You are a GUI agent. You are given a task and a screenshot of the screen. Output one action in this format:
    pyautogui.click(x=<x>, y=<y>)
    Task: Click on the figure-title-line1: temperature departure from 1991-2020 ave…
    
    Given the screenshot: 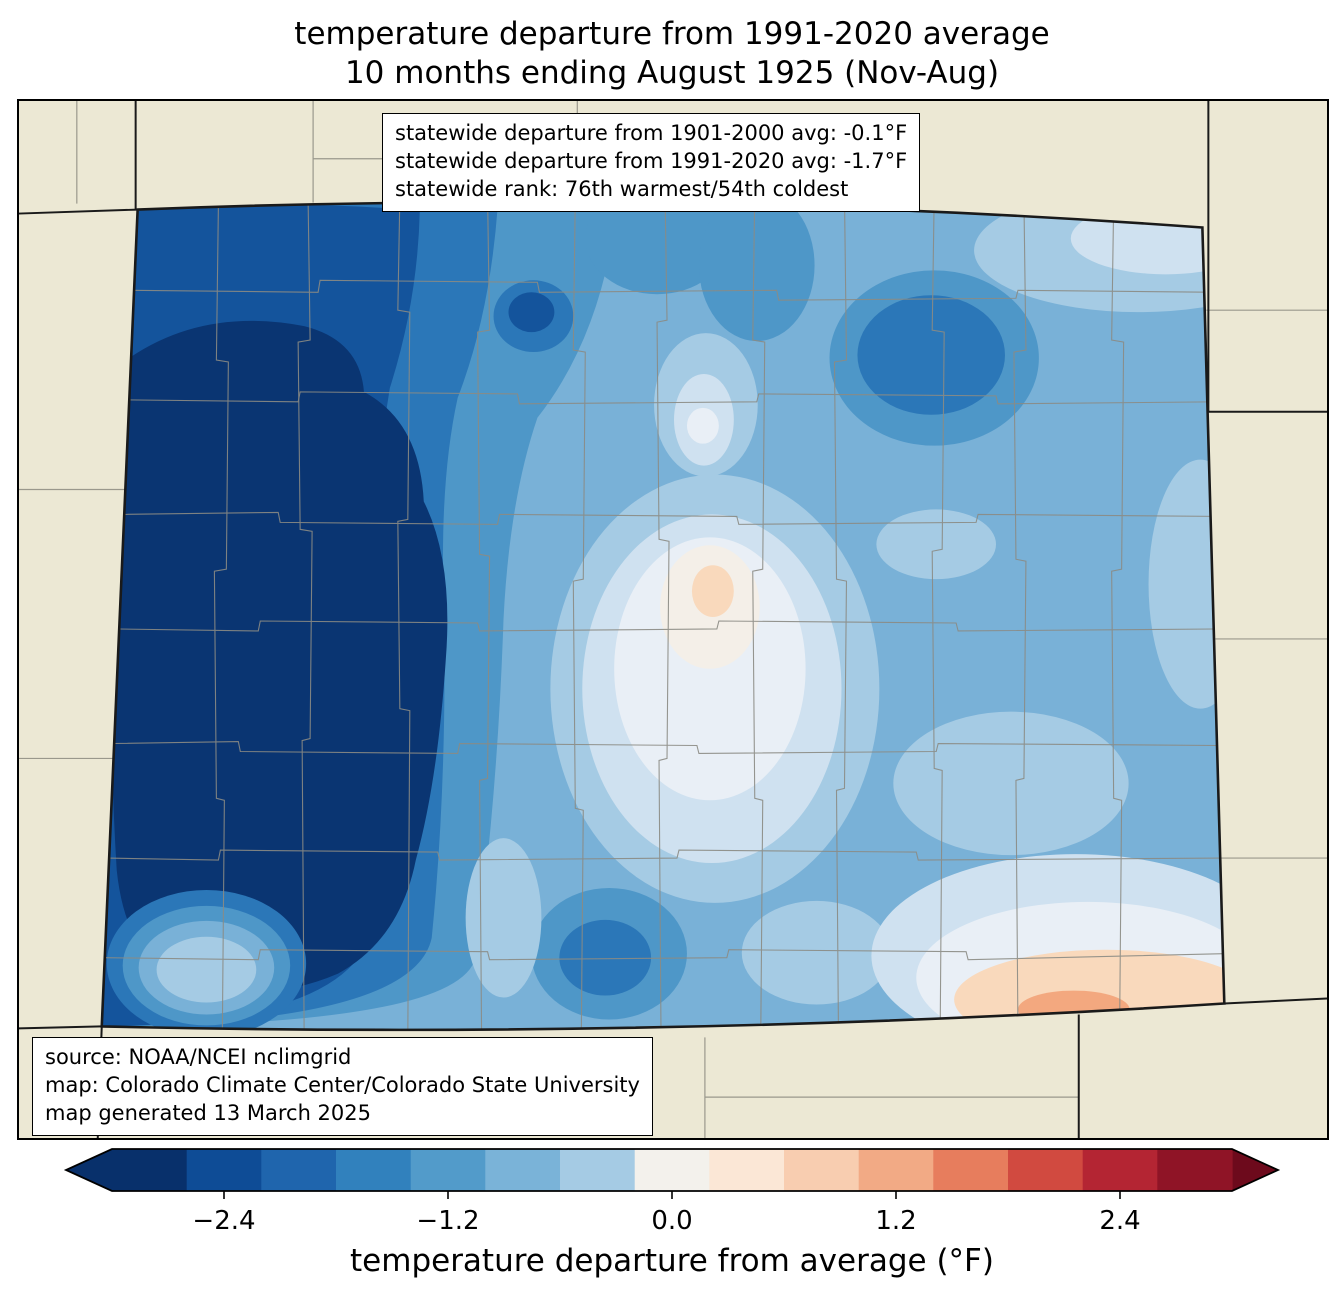 What is the action you would take?
    pyautogui.click(x=672, y=34)
    